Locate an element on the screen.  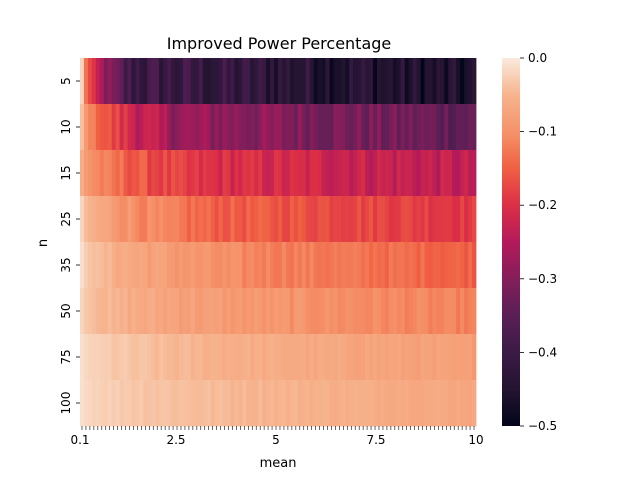
colorbar-tick-label: −0.3 is located at coordinates (542, 279).